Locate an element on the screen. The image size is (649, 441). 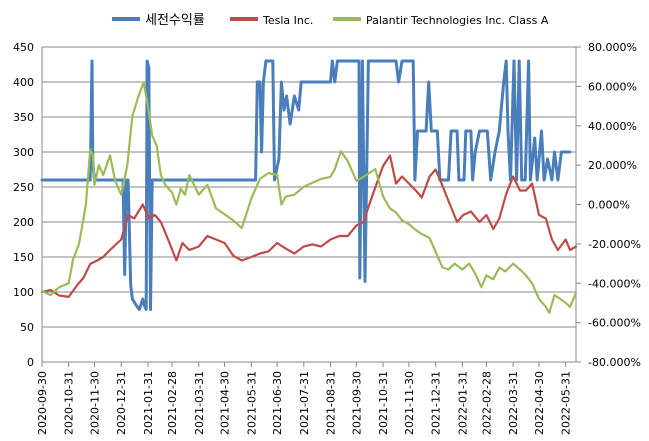
x-tick-label: 2021-09-30 is located at coordinates (356, 403).